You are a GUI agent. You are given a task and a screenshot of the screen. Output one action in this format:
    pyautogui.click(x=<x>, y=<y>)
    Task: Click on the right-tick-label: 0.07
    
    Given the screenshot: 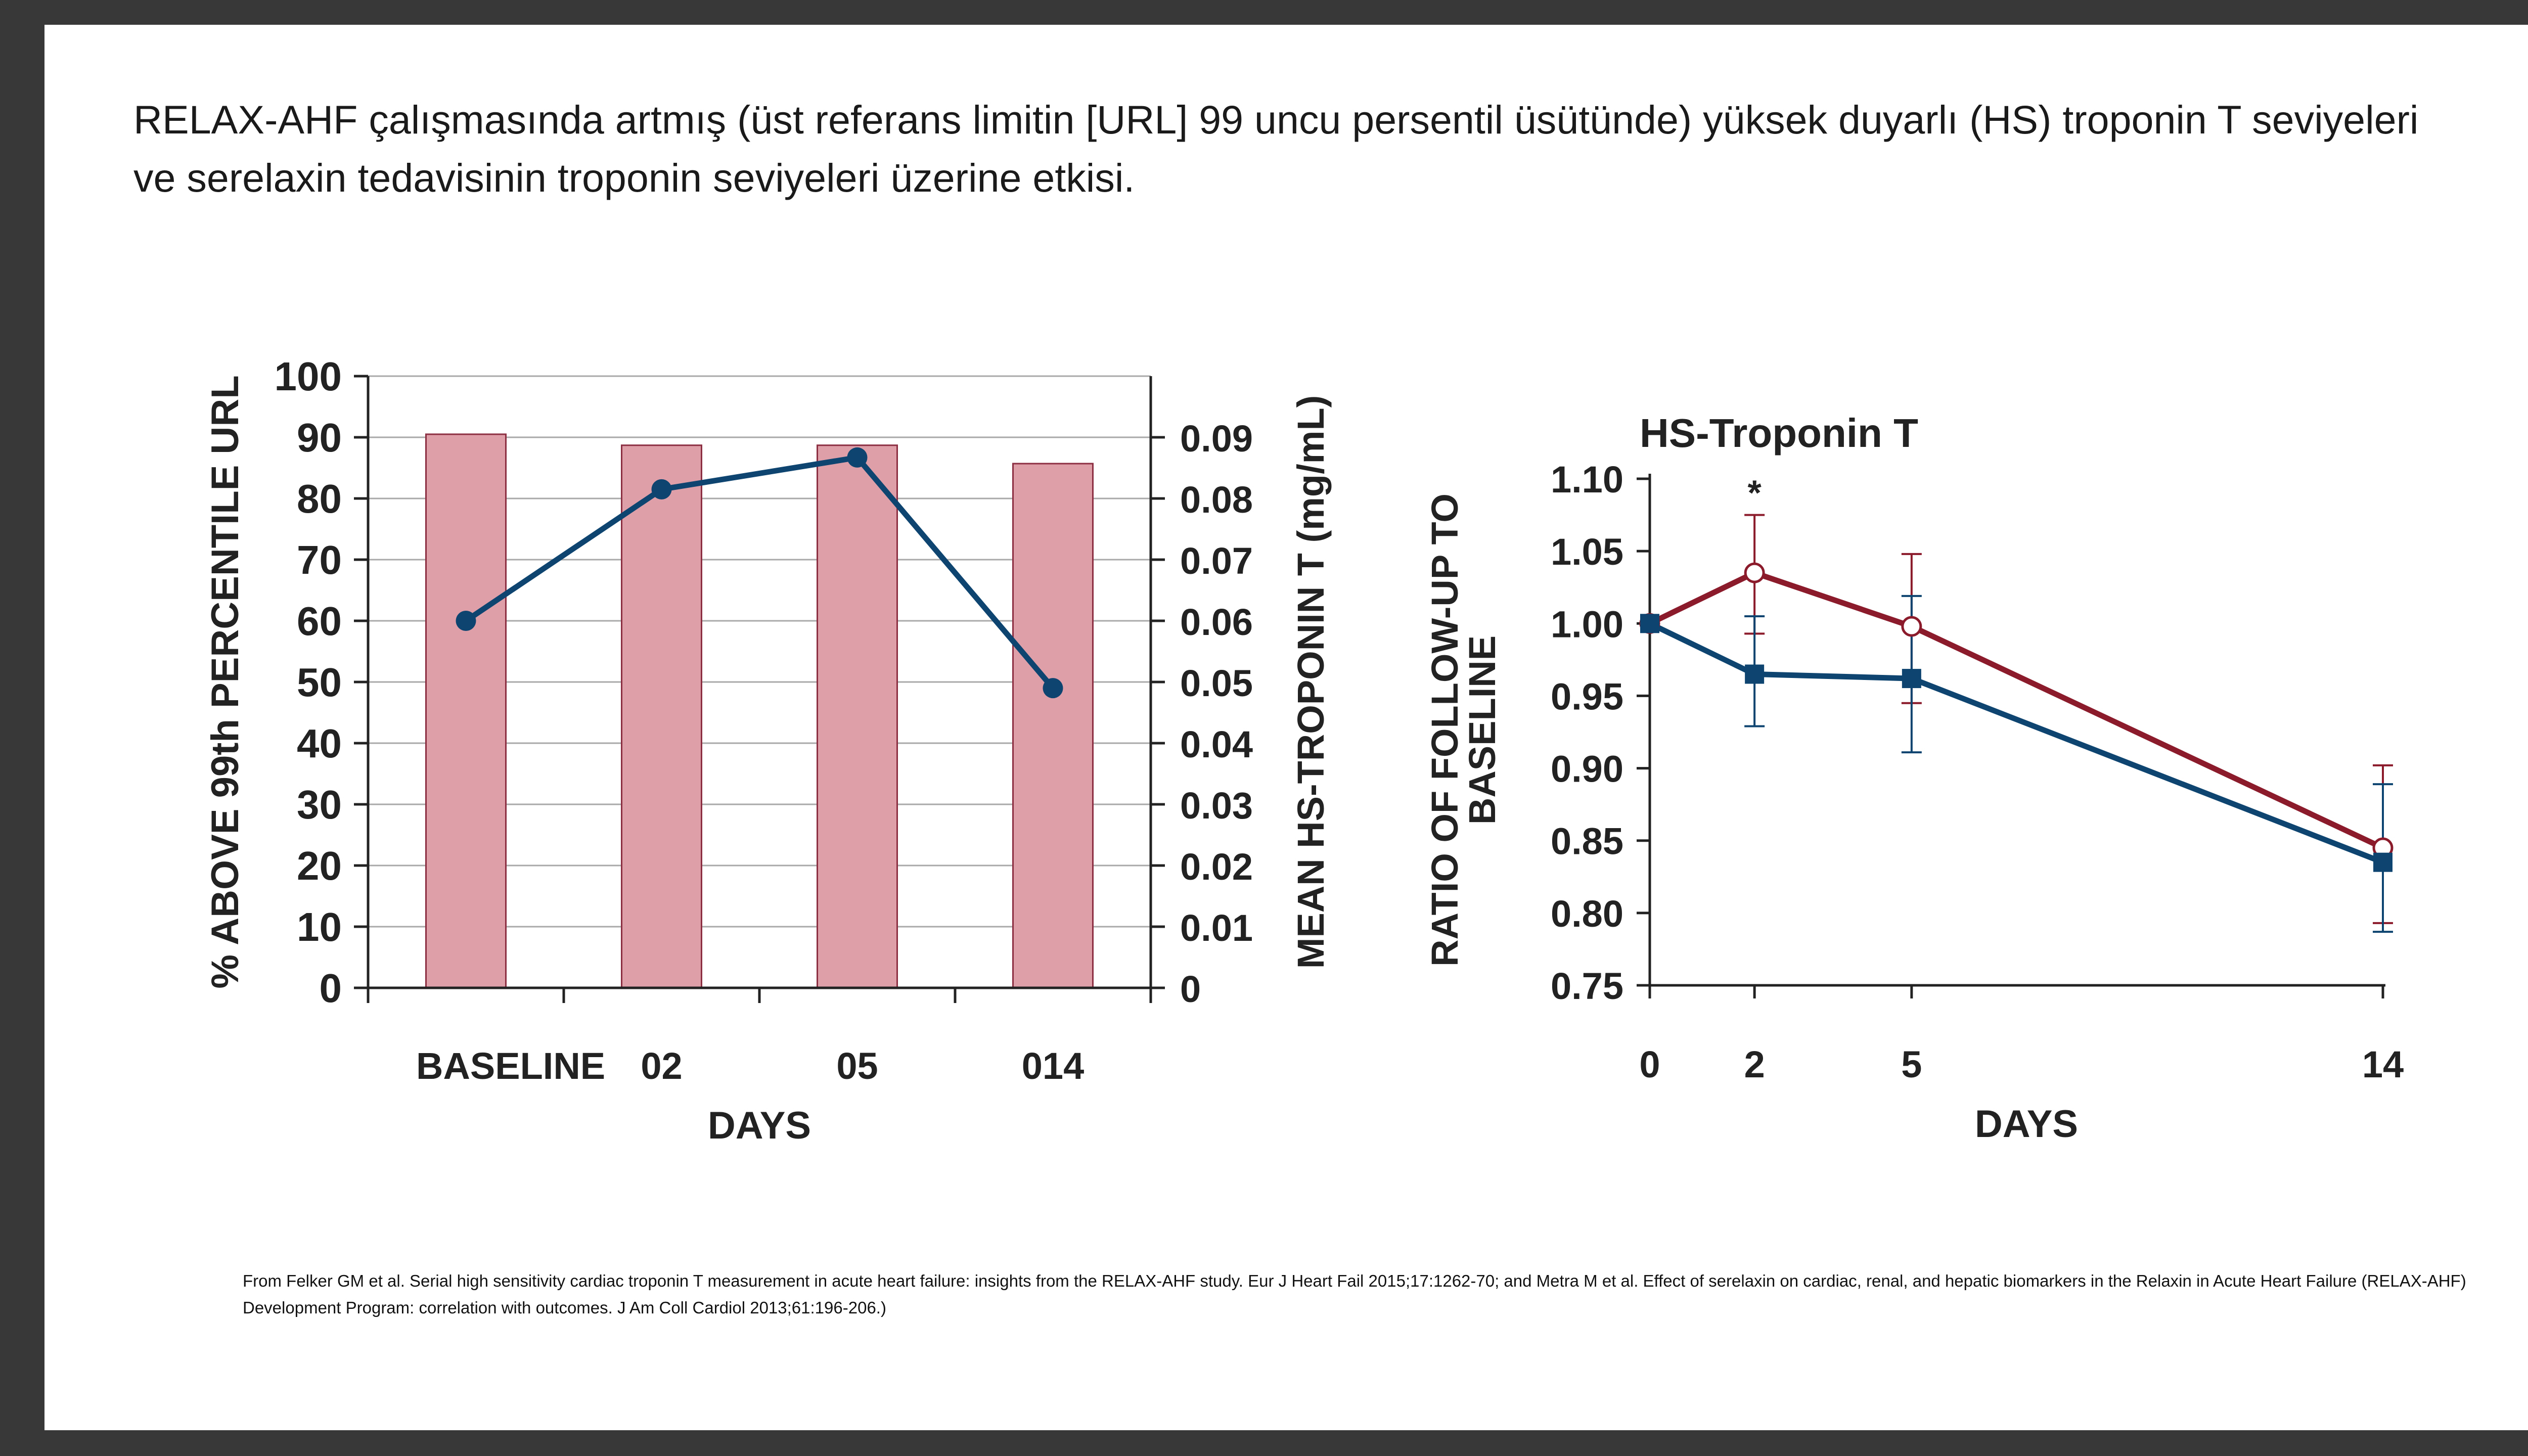 What is the action you would take?
    pyautogui.click(x=1217, y=561)
    